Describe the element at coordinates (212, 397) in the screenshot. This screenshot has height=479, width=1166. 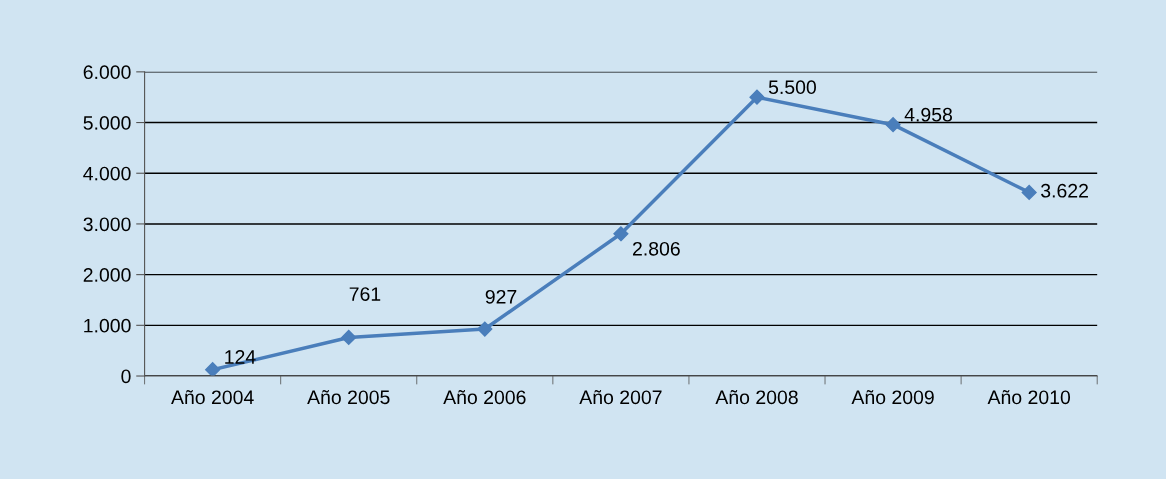
I see `x-tick-label: Año 2004` at that location.